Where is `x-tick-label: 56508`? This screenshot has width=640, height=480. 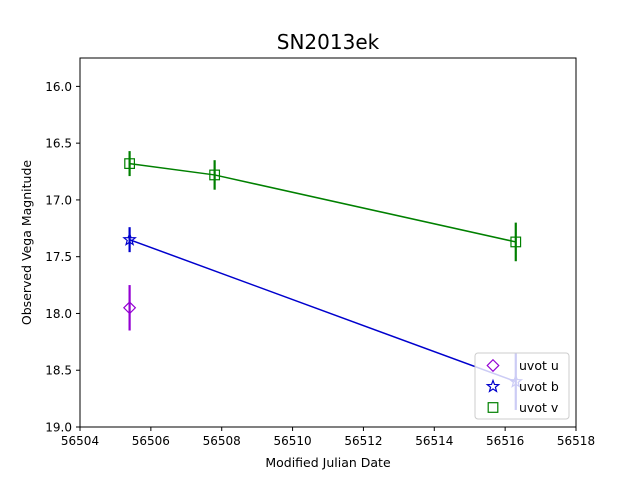 x-tick-label: 56508 is located at coordinates (222, 441).